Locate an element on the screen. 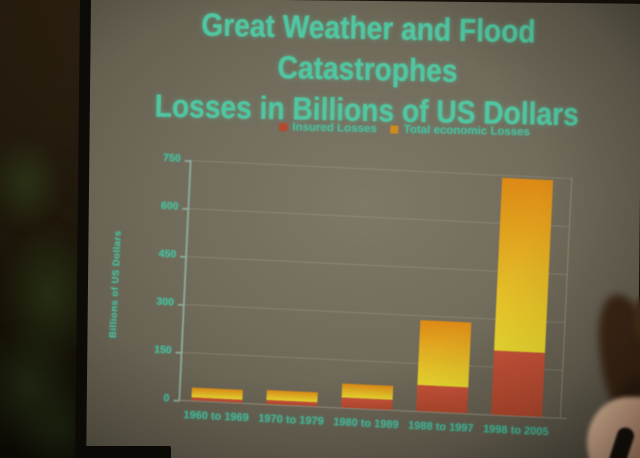 Image resolution: width=640 pixels, height=458 pixels. dark-object-bottom-left is located at coordinates (127, 452).